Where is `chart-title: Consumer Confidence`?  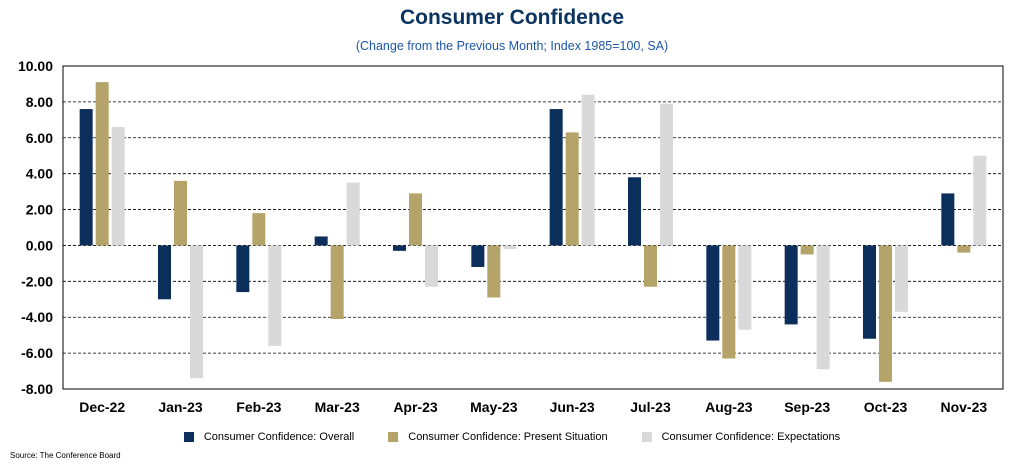 chart-title: Consumer Confidence is located at coordinates (512, 17).